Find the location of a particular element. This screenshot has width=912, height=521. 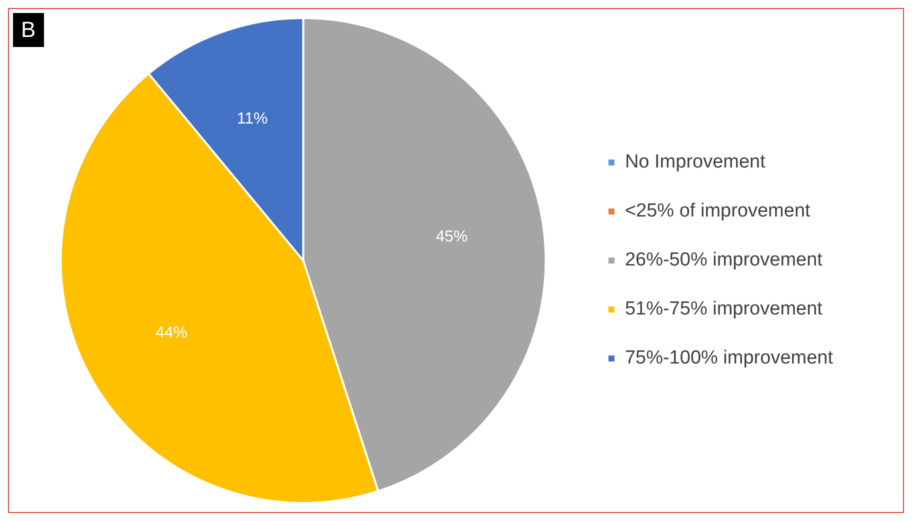

legend-label: No Improvement is located at coordinates (695, 162).